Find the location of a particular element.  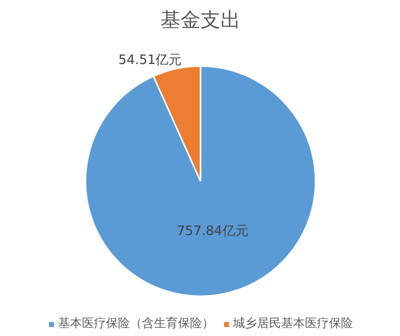

data-label: 54.51亿元 is located at coordinates (150, 60).